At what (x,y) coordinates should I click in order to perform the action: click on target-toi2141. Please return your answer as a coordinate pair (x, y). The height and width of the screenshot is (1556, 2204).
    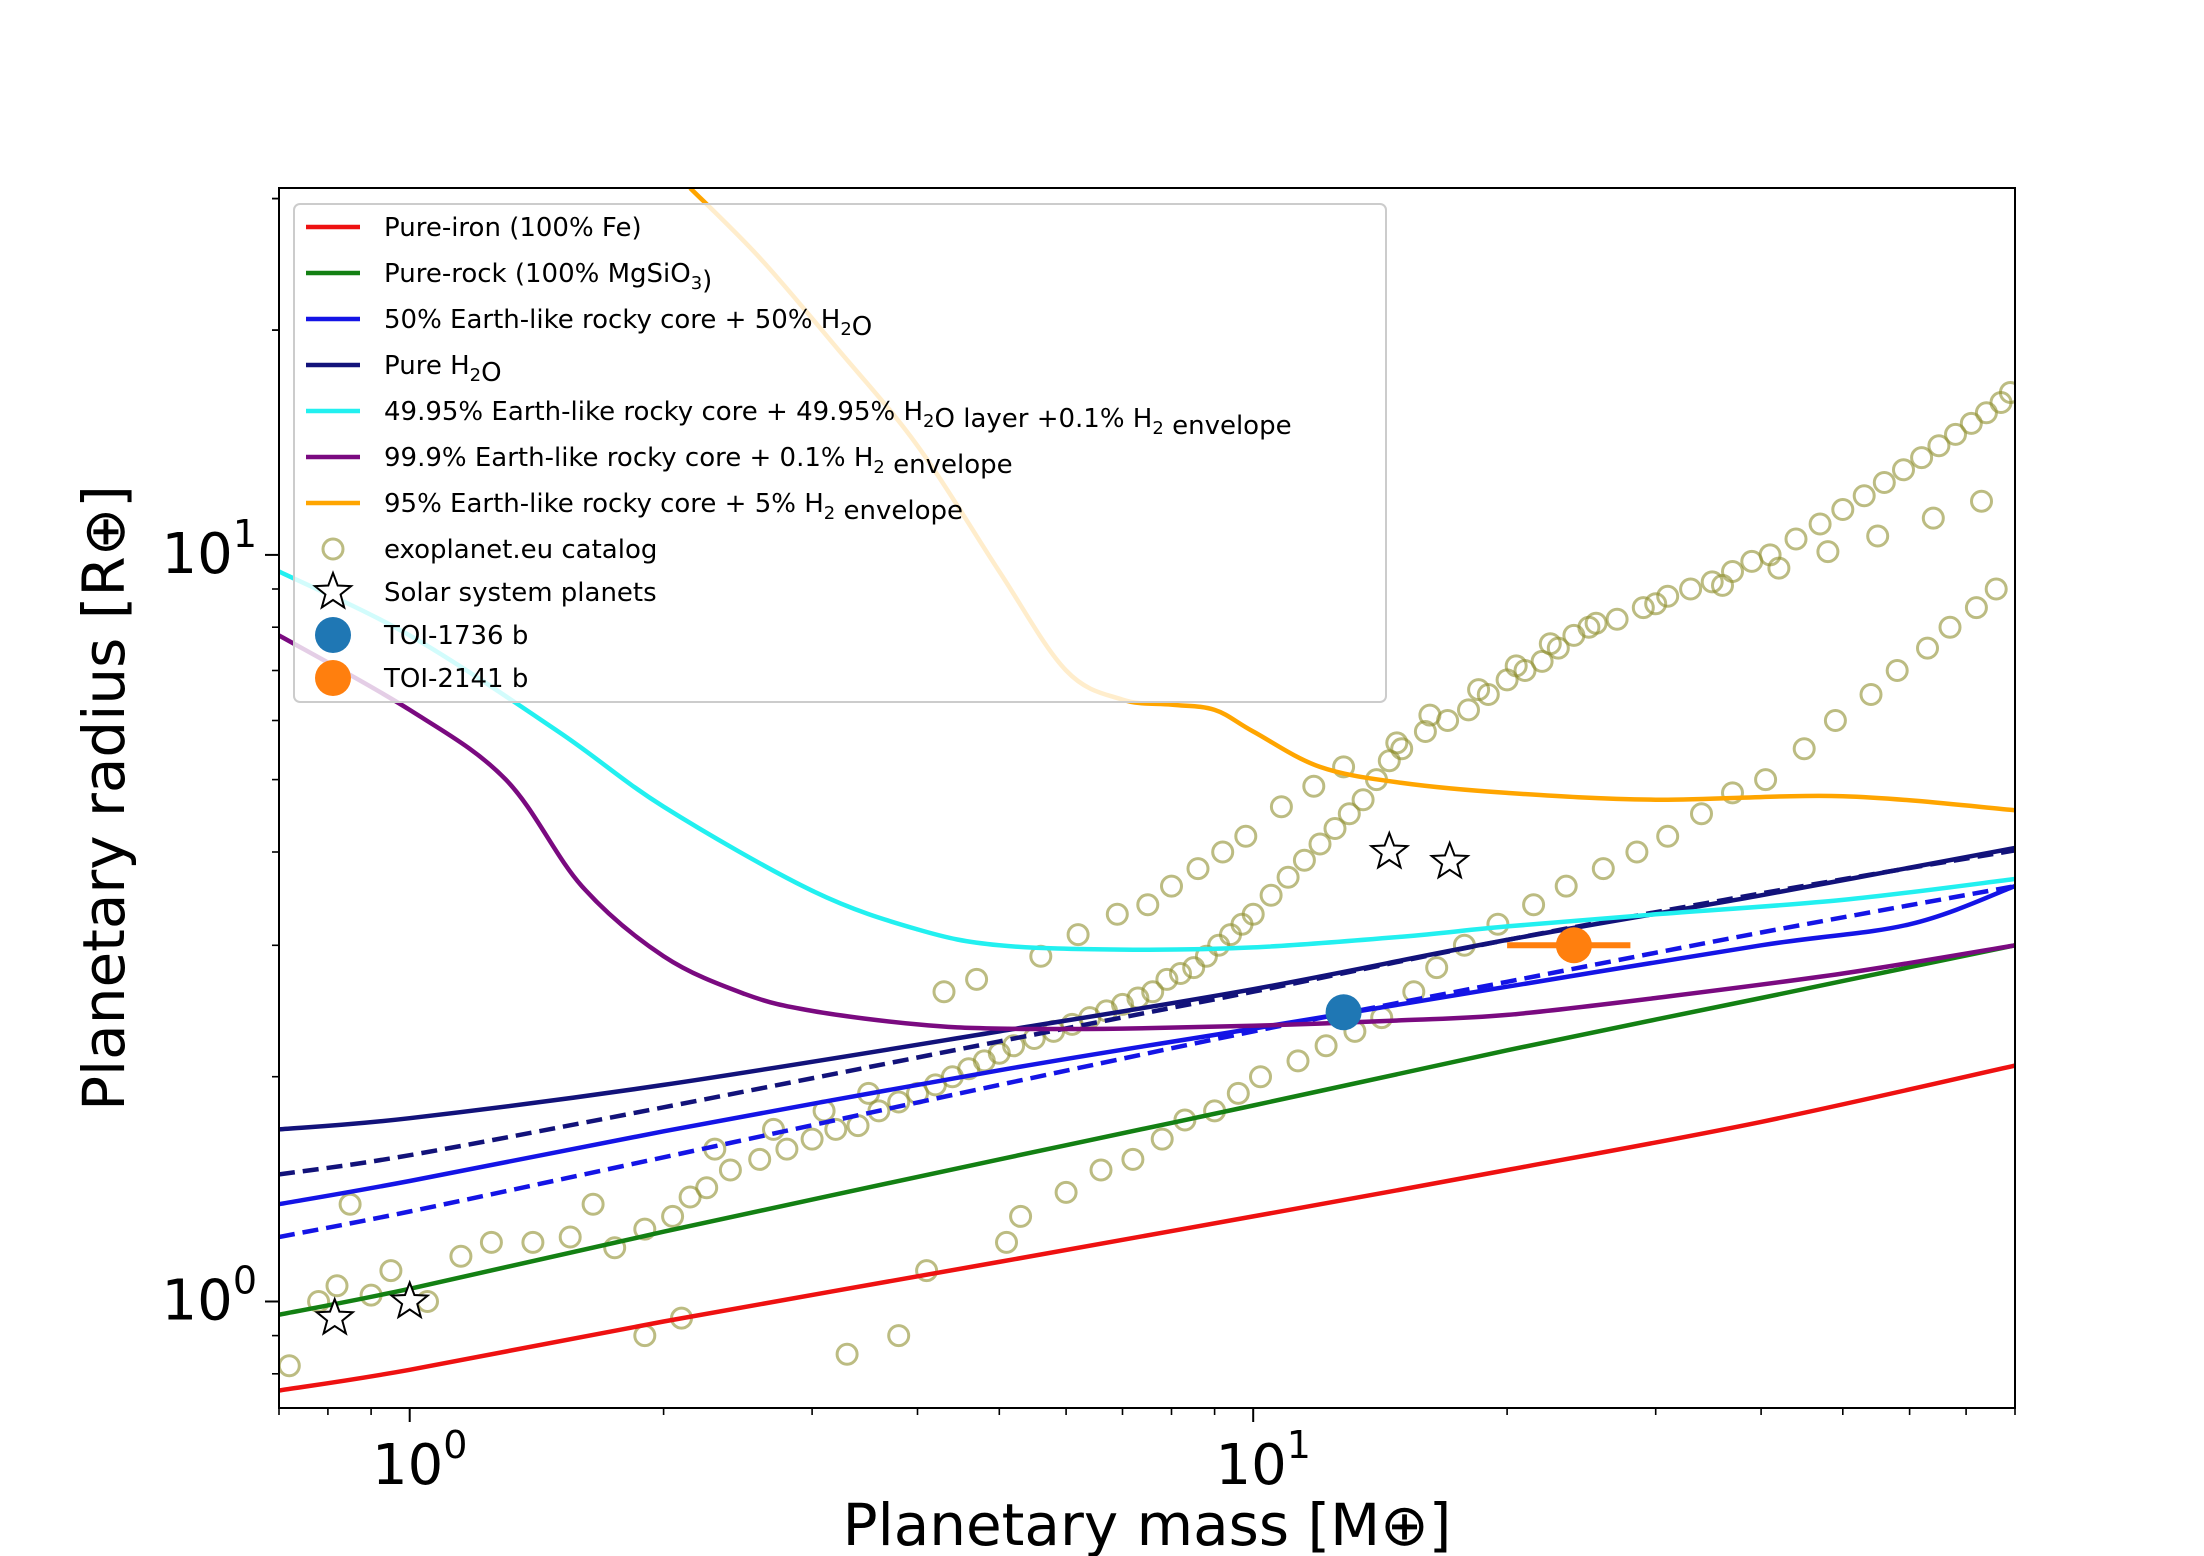
    Looking at the image, I should click on (1573, 945).